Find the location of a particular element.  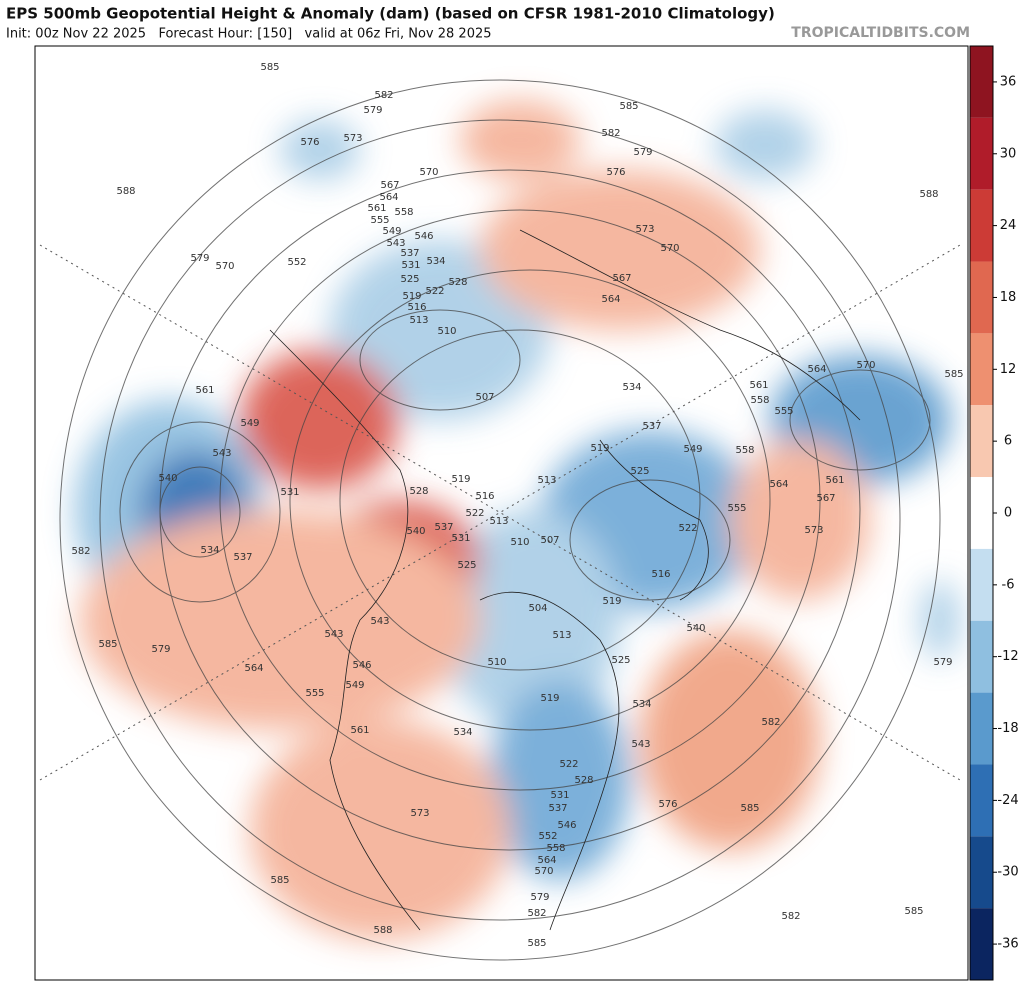

contour-label: 552 is located at coordinates (547, 836).